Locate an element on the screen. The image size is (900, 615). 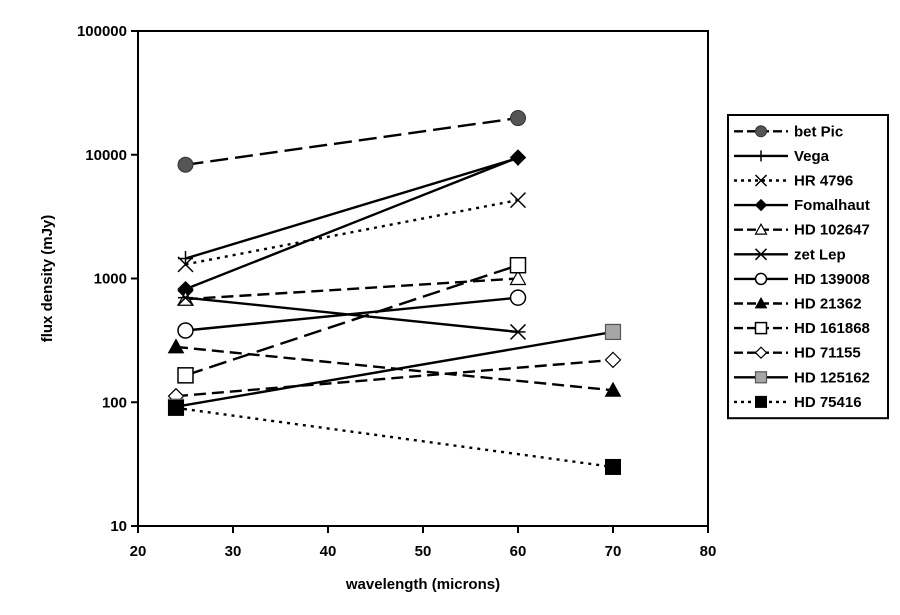
x-tick-label: 60 is located at coordinates (518, 551).